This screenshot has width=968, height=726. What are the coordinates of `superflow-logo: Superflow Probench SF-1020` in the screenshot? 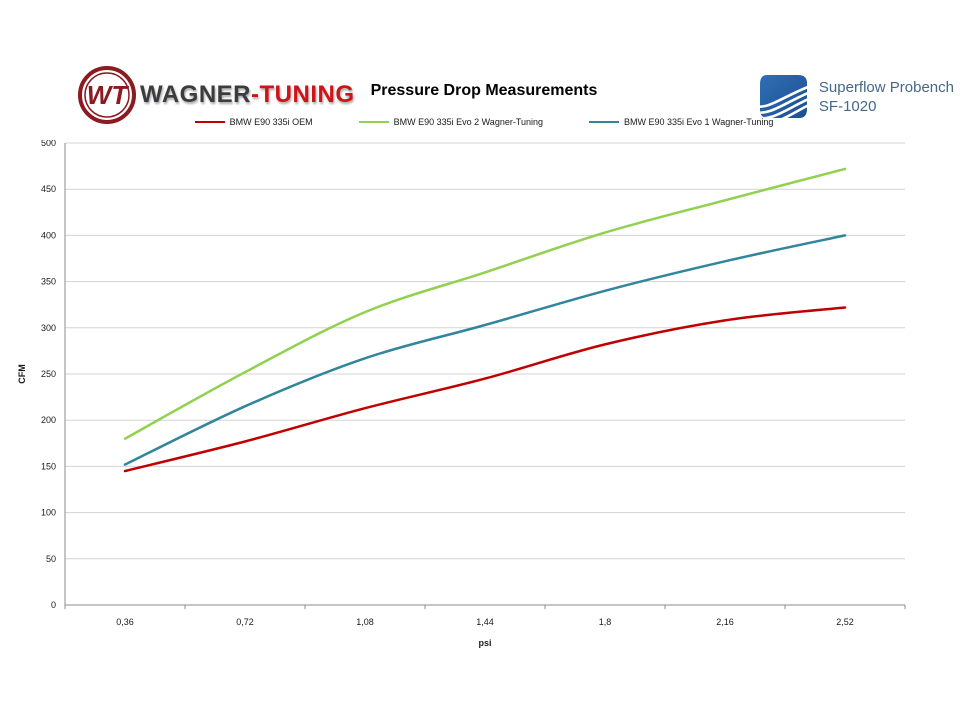 It's located at (855, 97).